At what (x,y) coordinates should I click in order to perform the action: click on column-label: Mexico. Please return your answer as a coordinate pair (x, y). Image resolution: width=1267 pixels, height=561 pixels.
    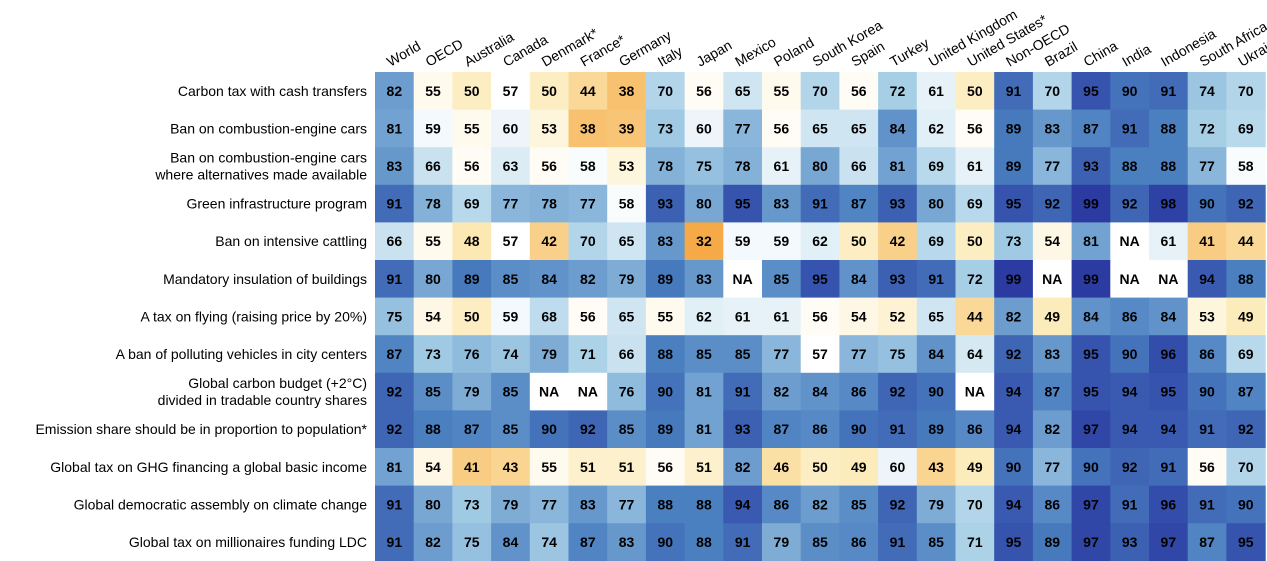
    Looking at the image, I should click on (755, 51).